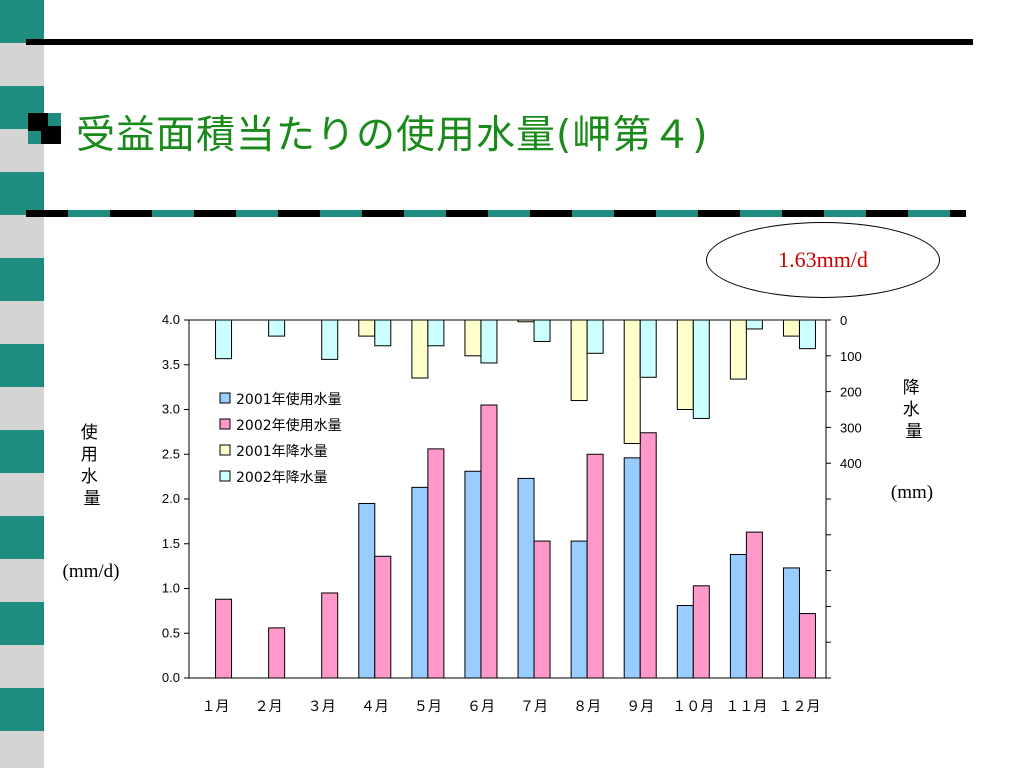 The image size is (1024, 768). What do you see at coordinates (171, 498) in the screenshot?
I see `left-tick-label: 2.0` at bounding box center [171, 498].